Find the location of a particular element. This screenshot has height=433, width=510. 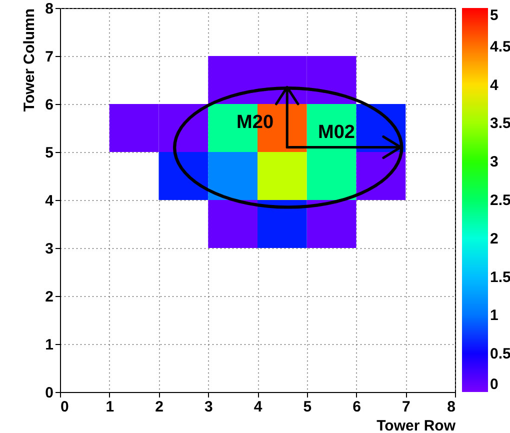

x-tick-label: 0 is located at coordinates (64, 407).